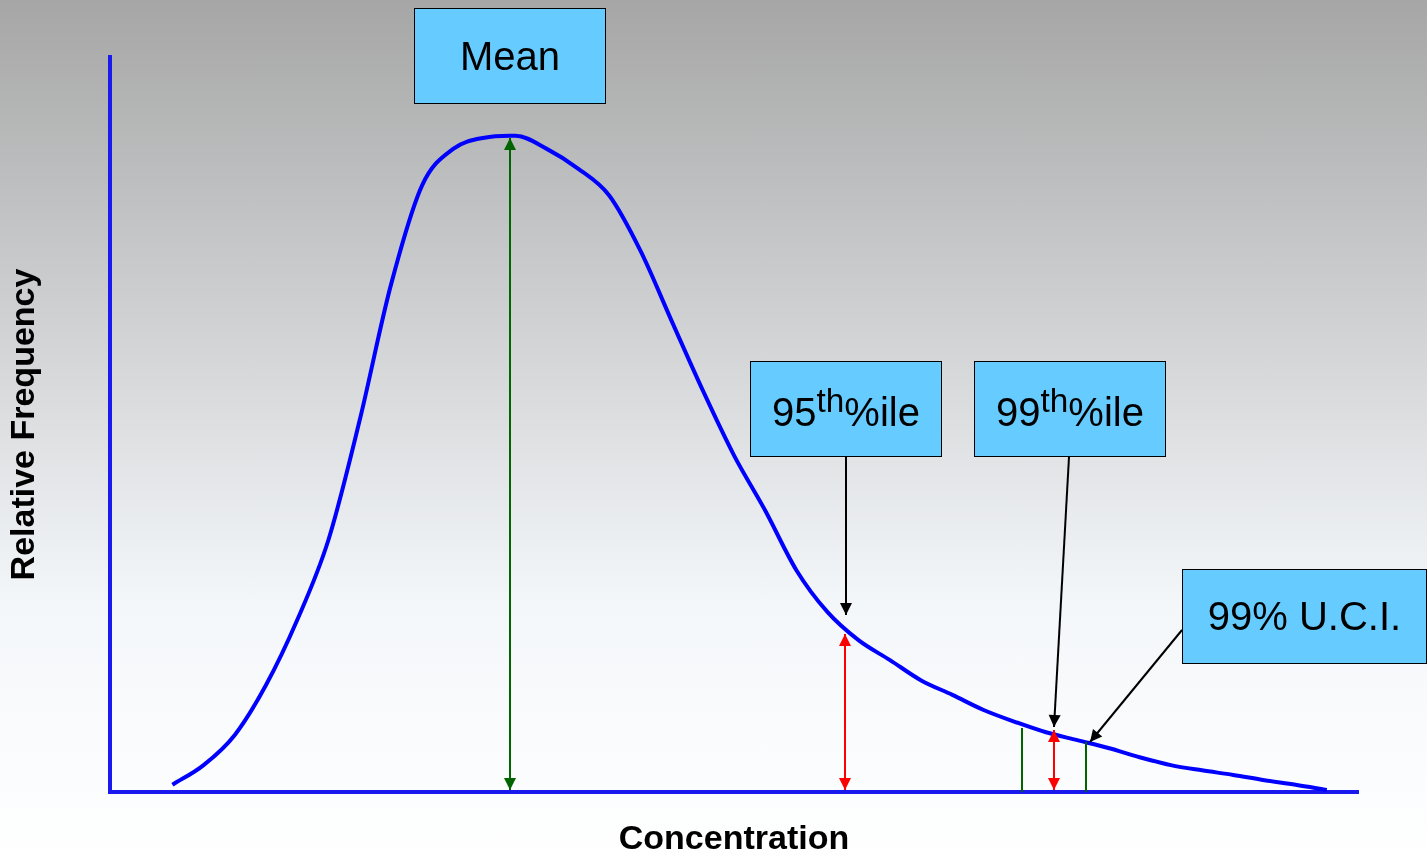 This screenshot has width=1427, height=864. Describe the element at coordinates (21, 424) in the screenshot. I see `y-axis-title: Relative Frequency` at that location.